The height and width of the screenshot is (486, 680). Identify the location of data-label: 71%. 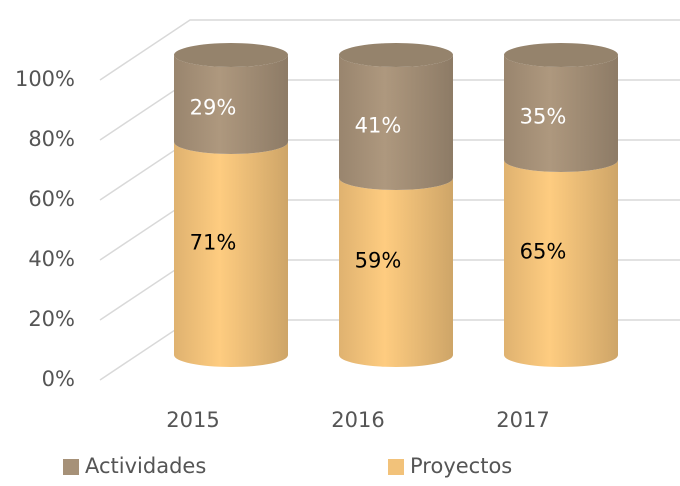
(213, 243).